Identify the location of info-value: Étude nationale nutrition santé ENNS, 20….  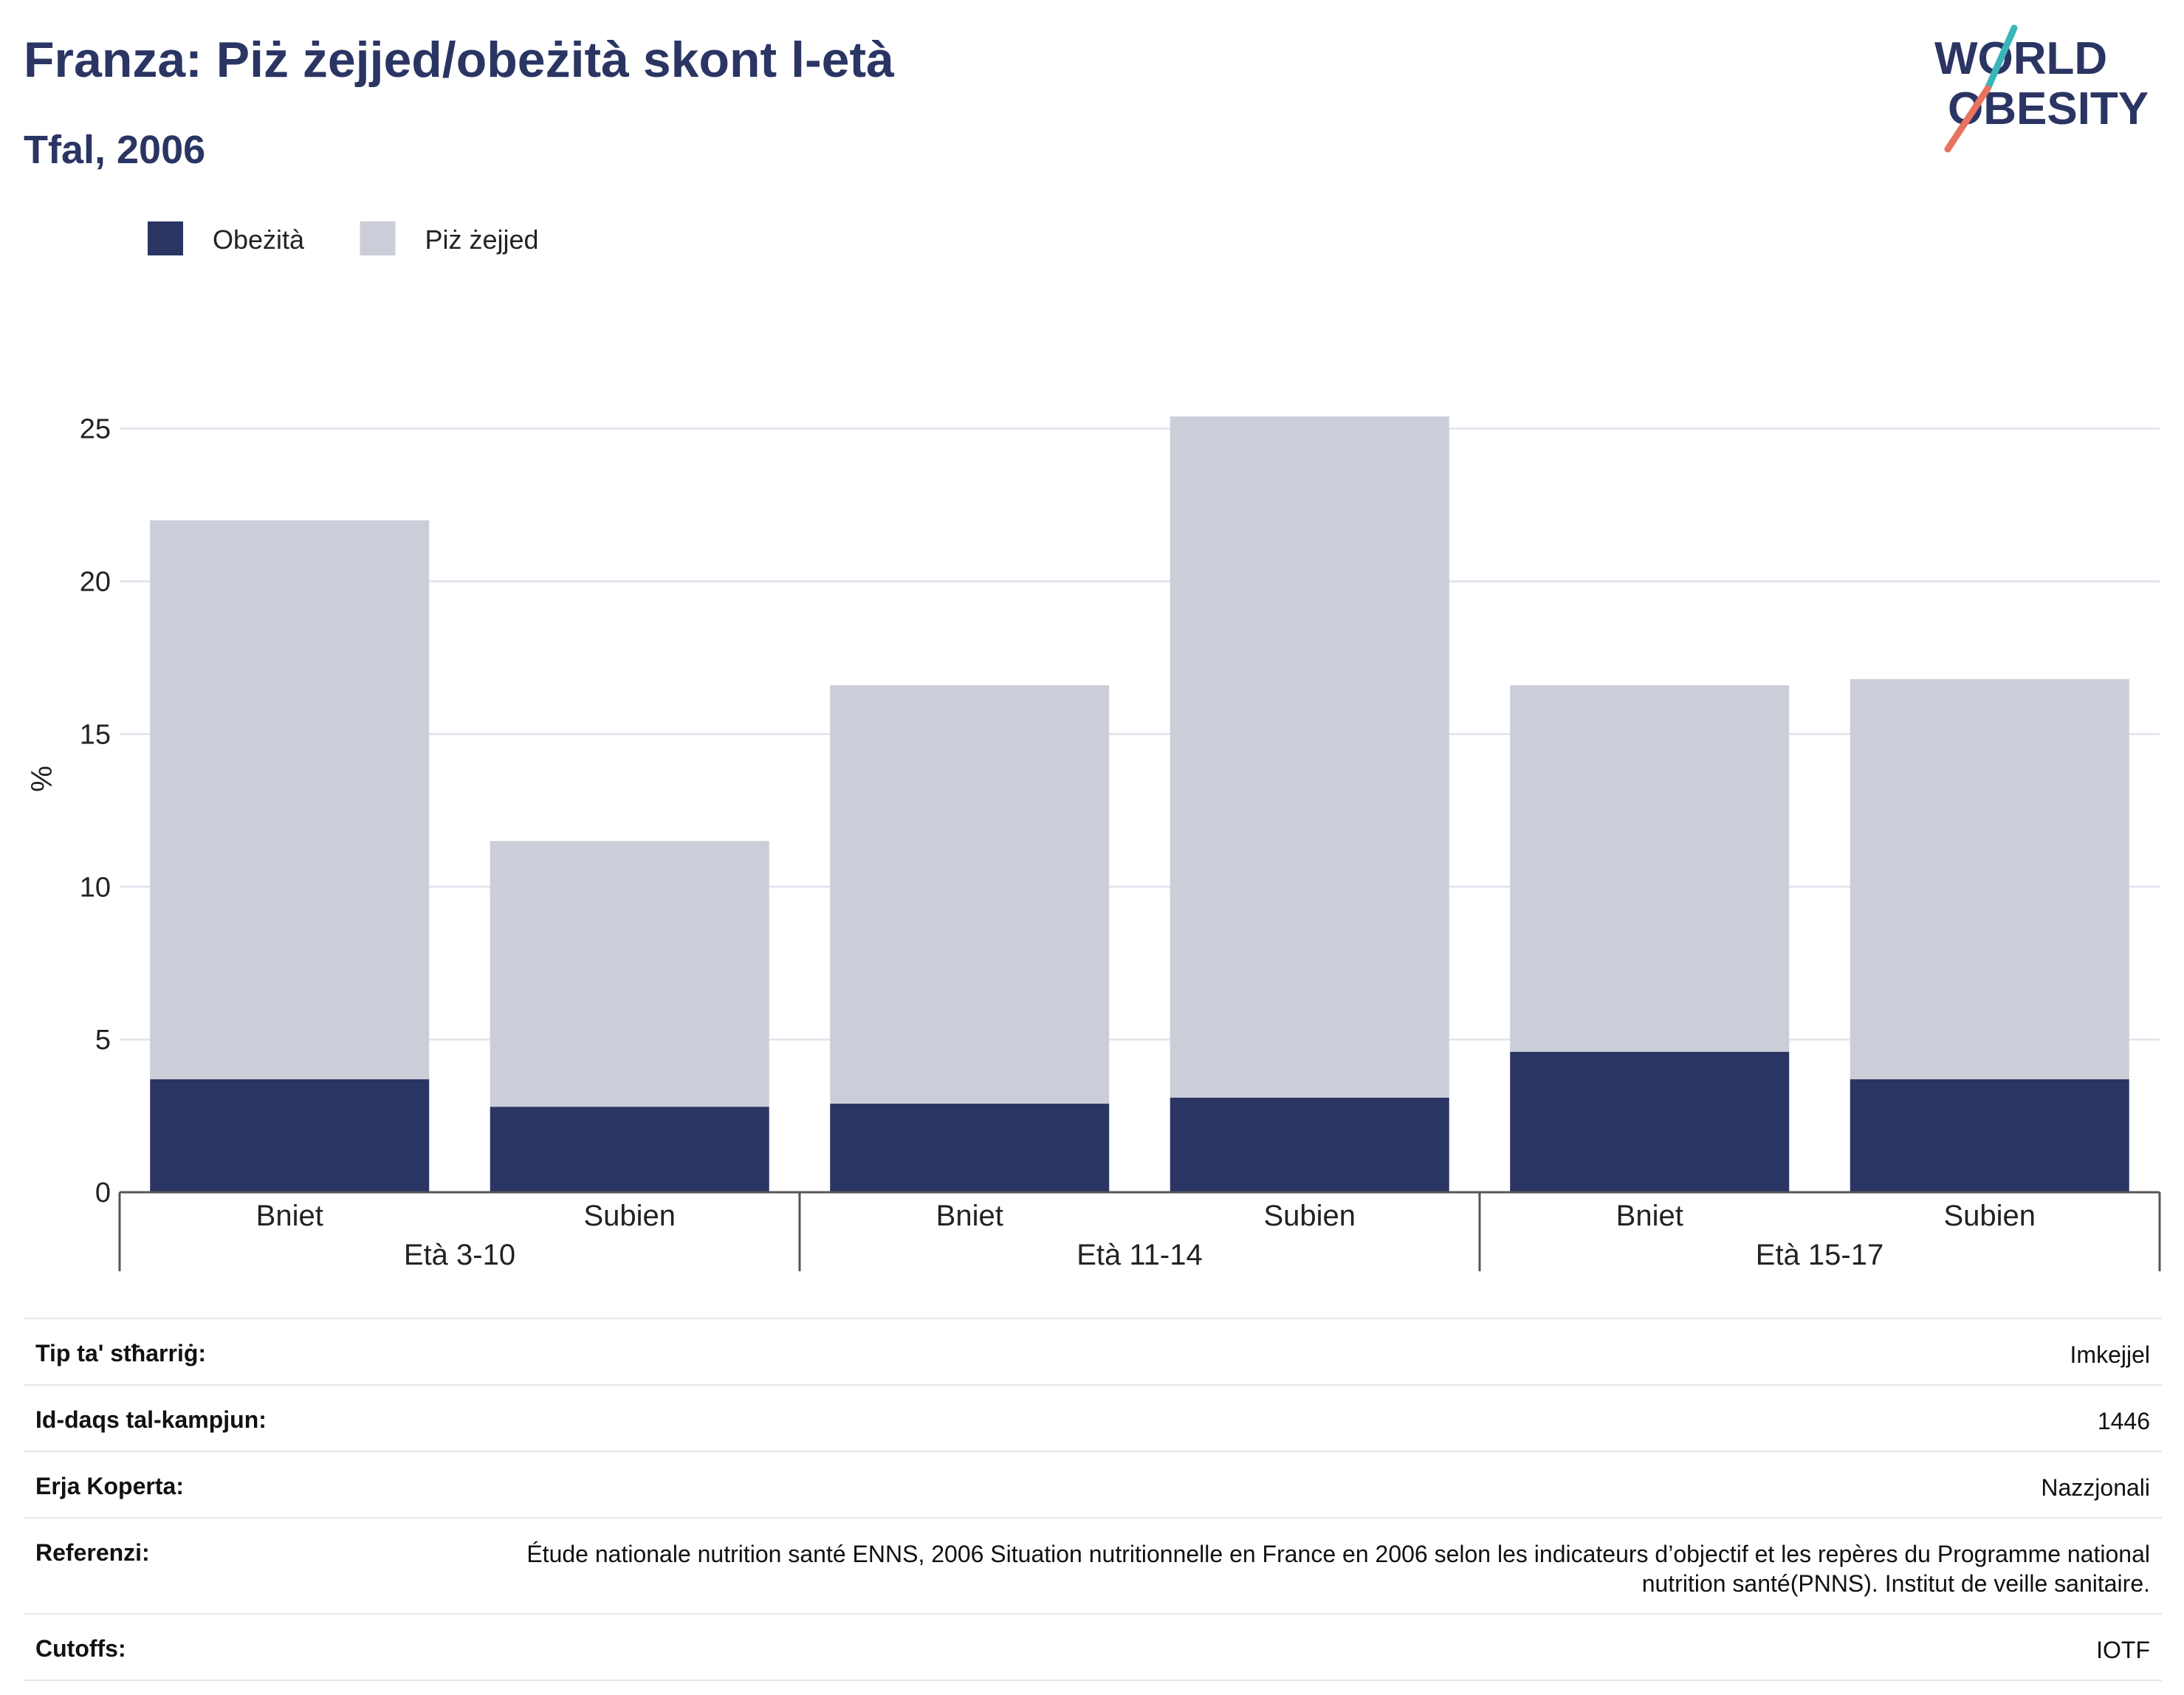
(1338, 1569).